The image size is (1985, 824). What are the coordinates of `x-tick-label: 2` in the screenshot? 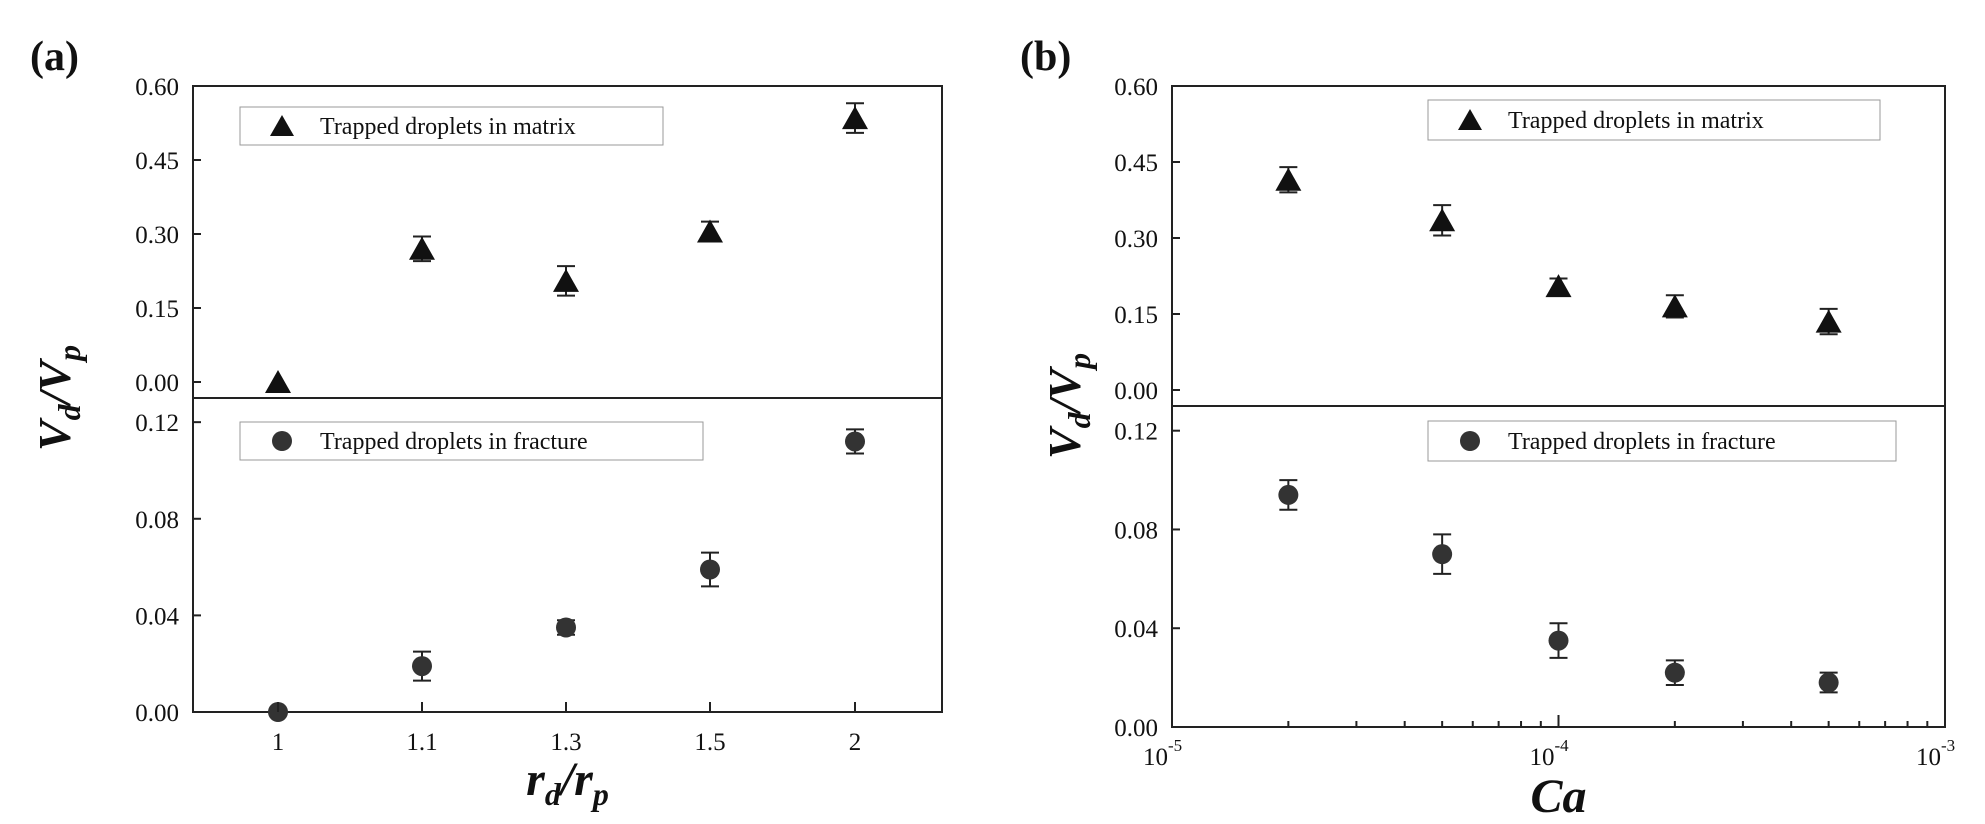 It's located at (855, 742).